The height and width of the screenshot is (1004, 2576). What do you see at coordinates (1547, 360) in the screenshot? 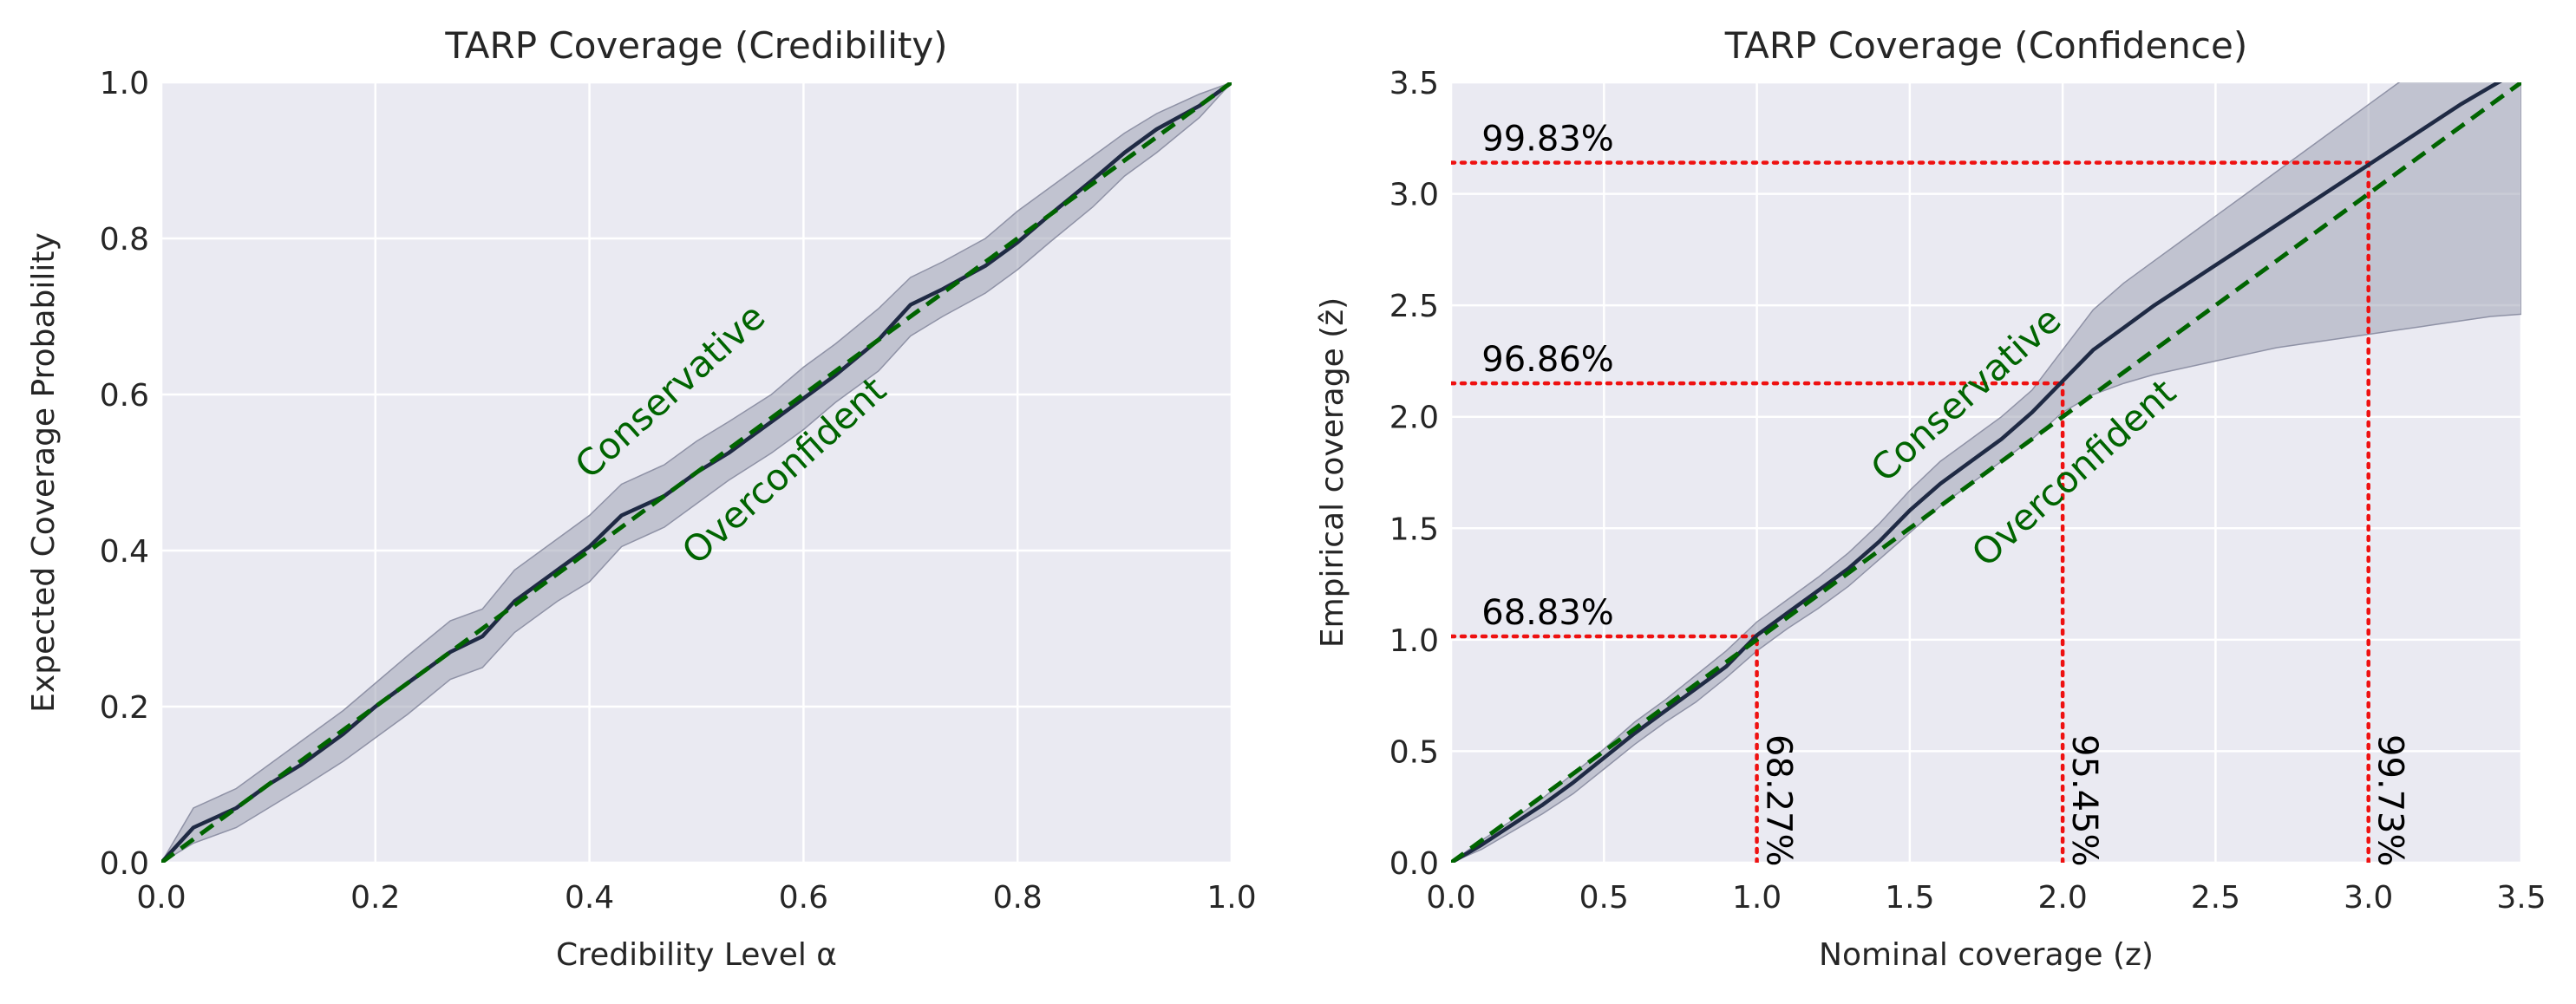
I see `horizontal-percent-label: 96.86%` at bounding box center [1547, 360].